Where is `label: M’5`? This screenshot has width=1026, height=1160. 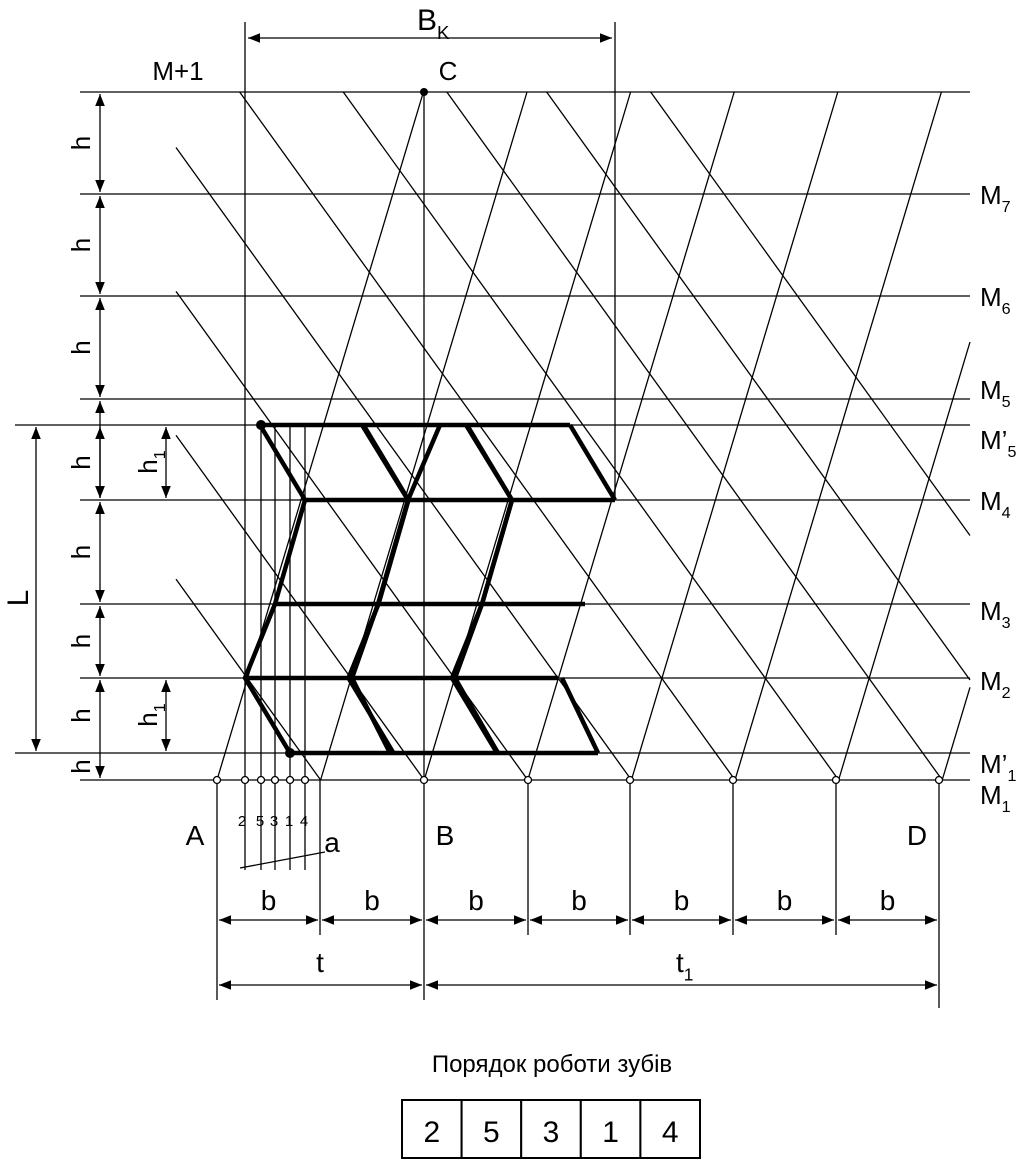
label: M’5 is located at coordinates (998, 443).